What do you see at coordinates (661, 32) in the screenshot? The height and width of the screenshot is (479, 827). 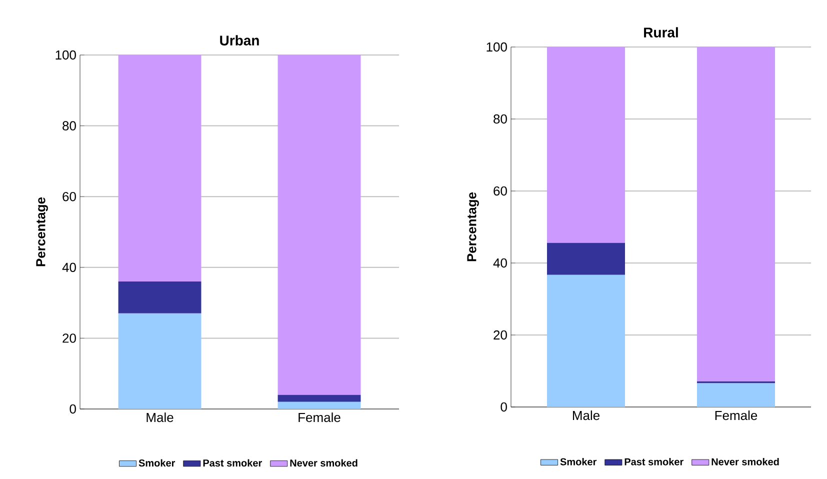 I see `chart-title: Rural` at bounding box center [661, 32].